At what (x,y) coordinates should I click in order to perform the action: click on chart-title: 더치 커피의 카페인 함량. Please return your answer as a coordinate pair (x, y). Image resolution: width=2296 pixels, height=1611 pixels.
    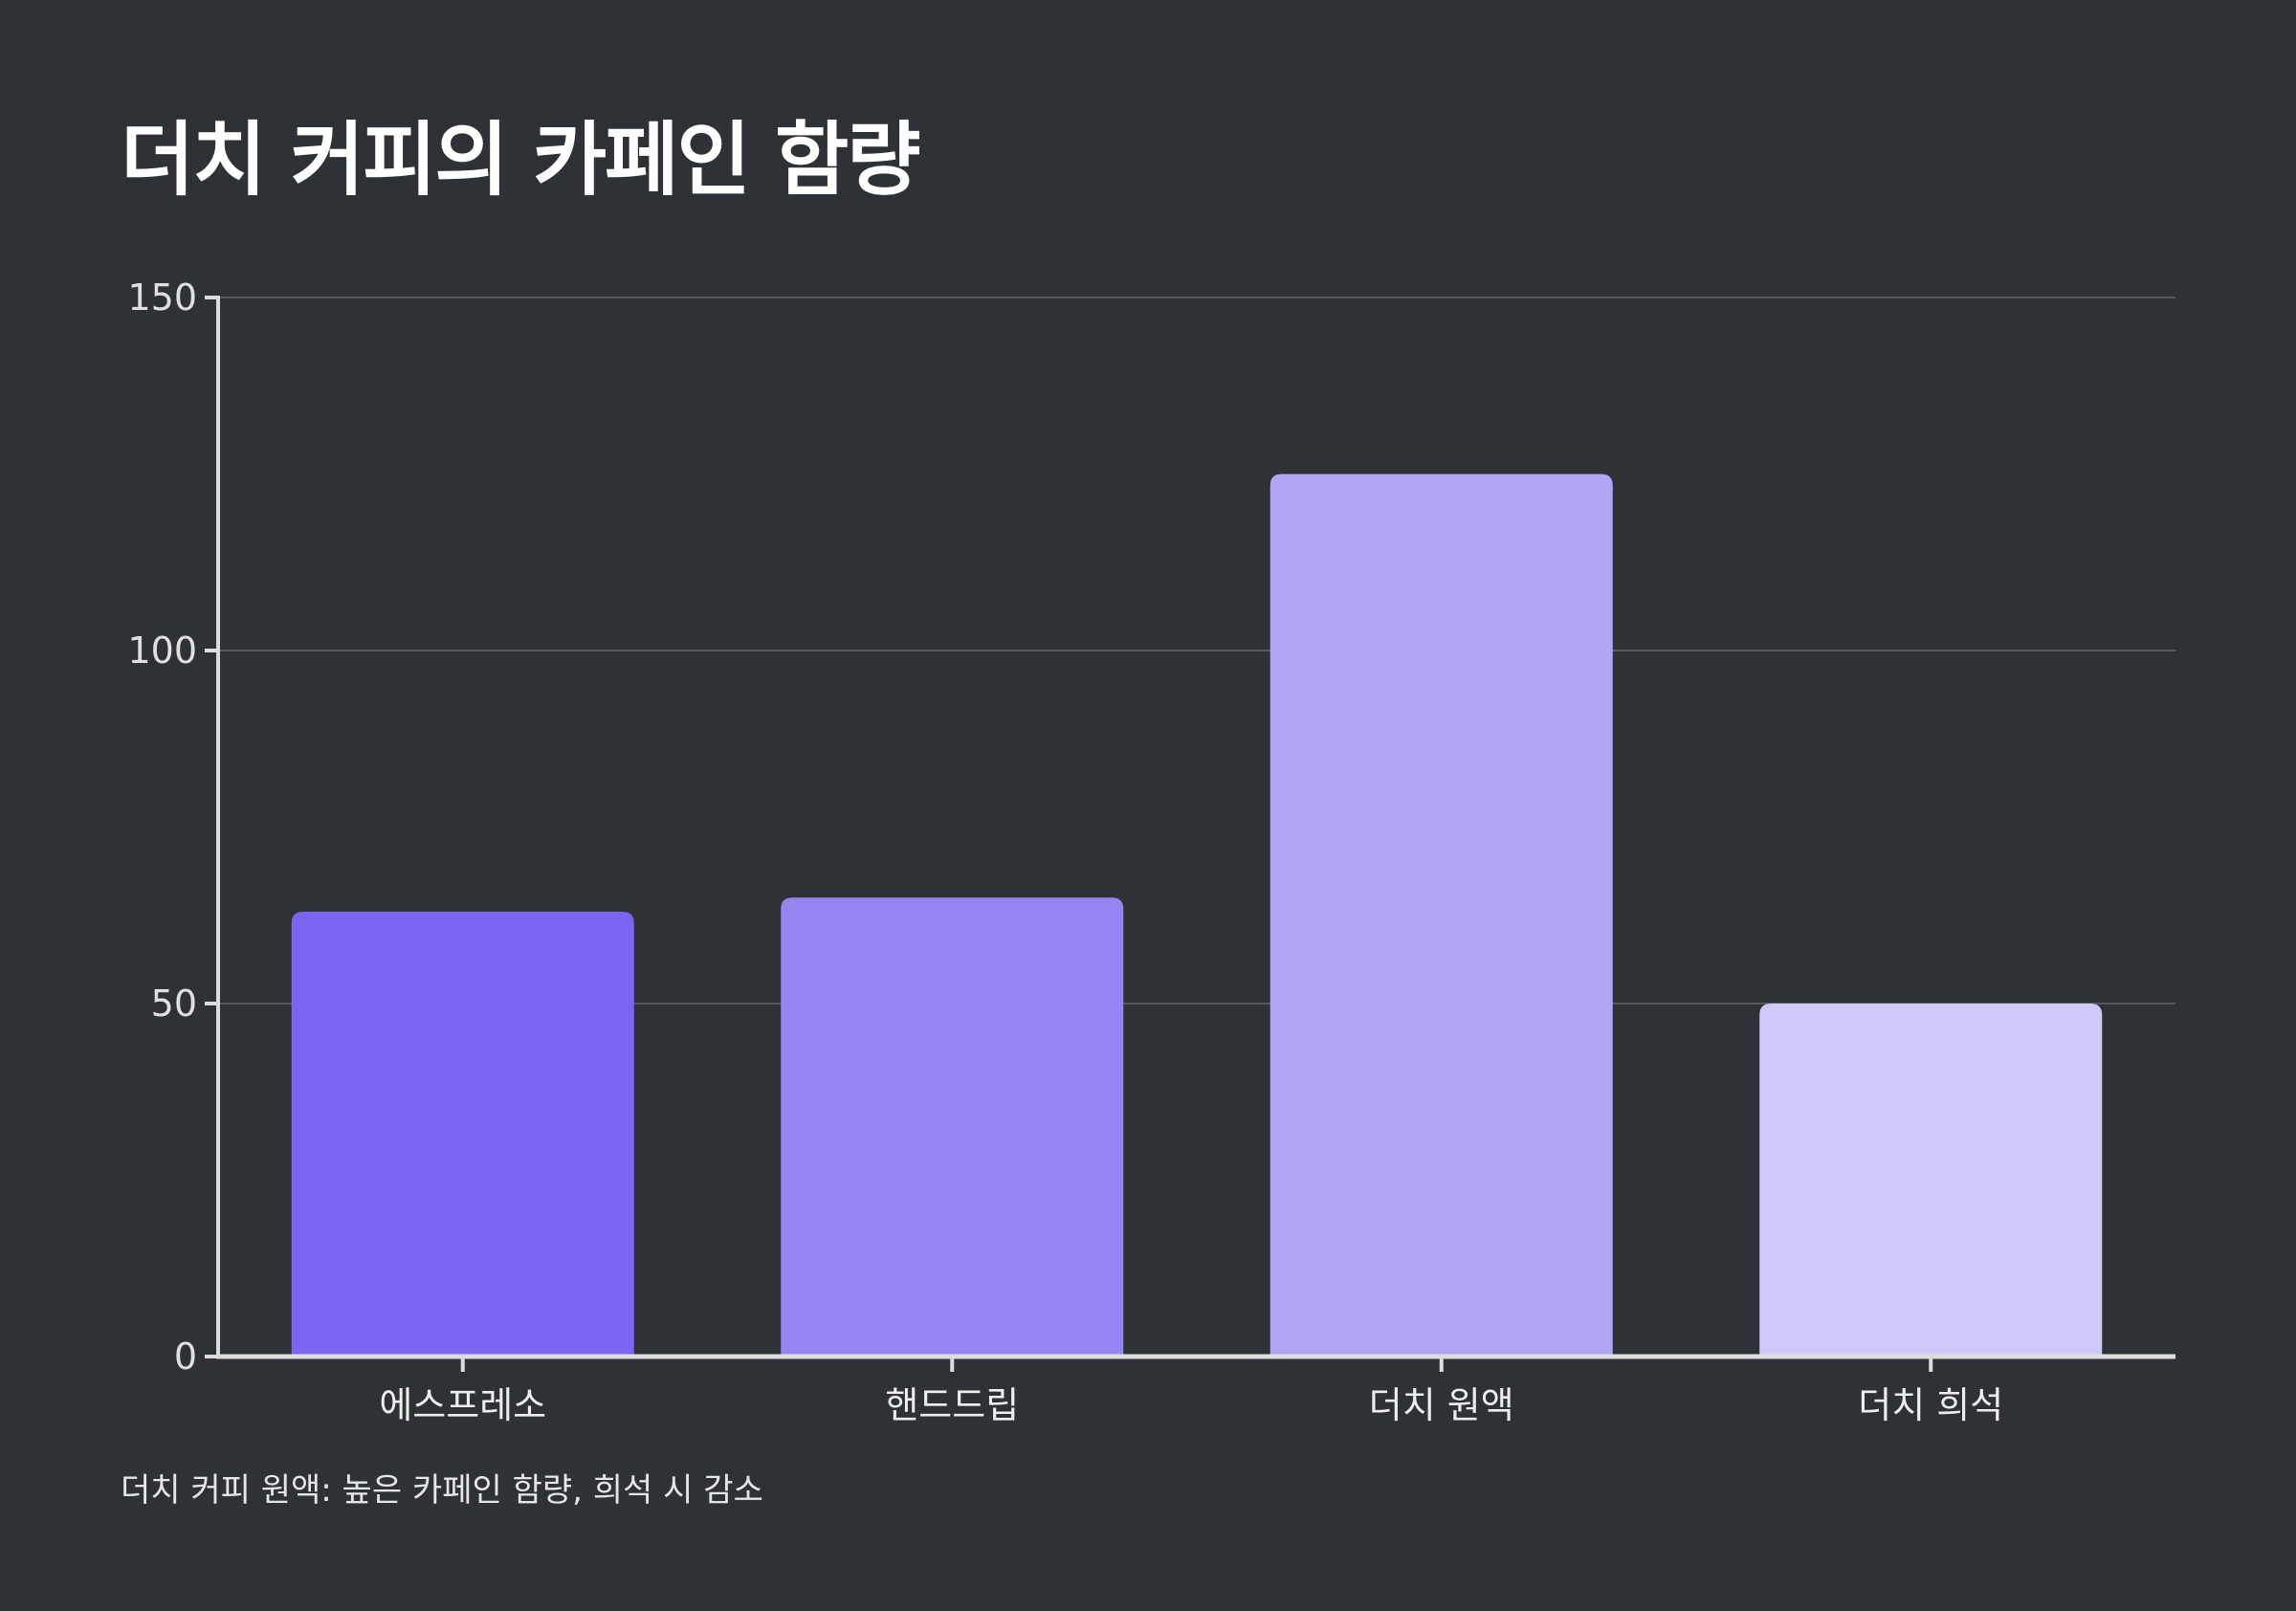
    Looking at the image, I should click on (521, 160).